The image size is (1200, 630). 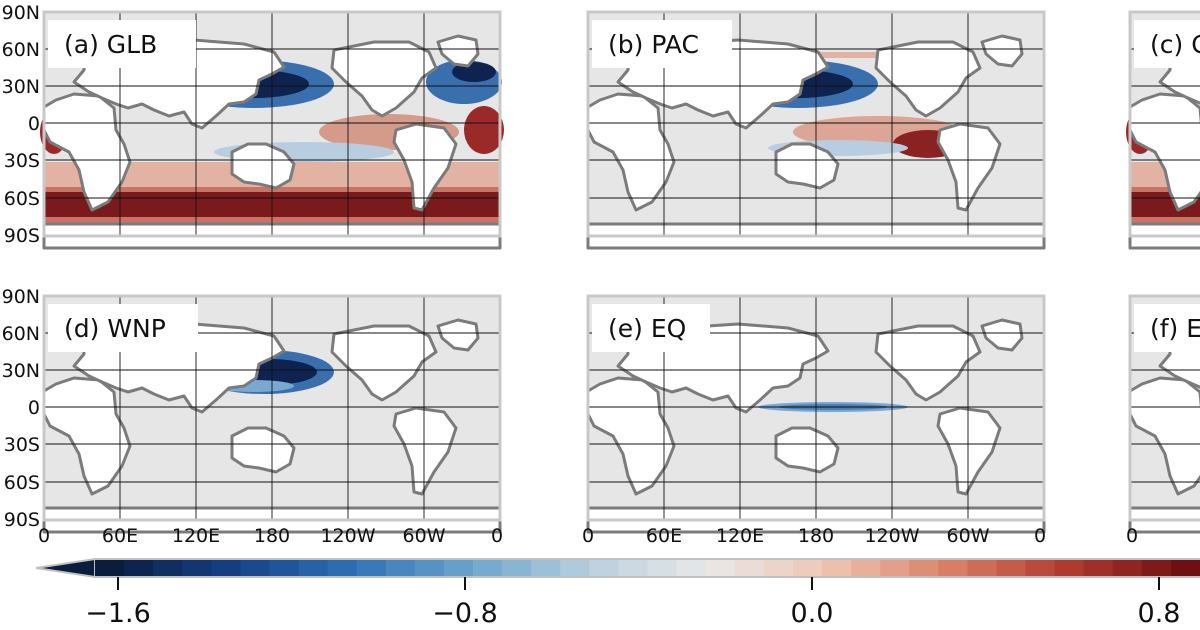 What do you see at coordinates (816, 124) in the screenshot?
I see `graticule-b` at bounding box center [816, 124].